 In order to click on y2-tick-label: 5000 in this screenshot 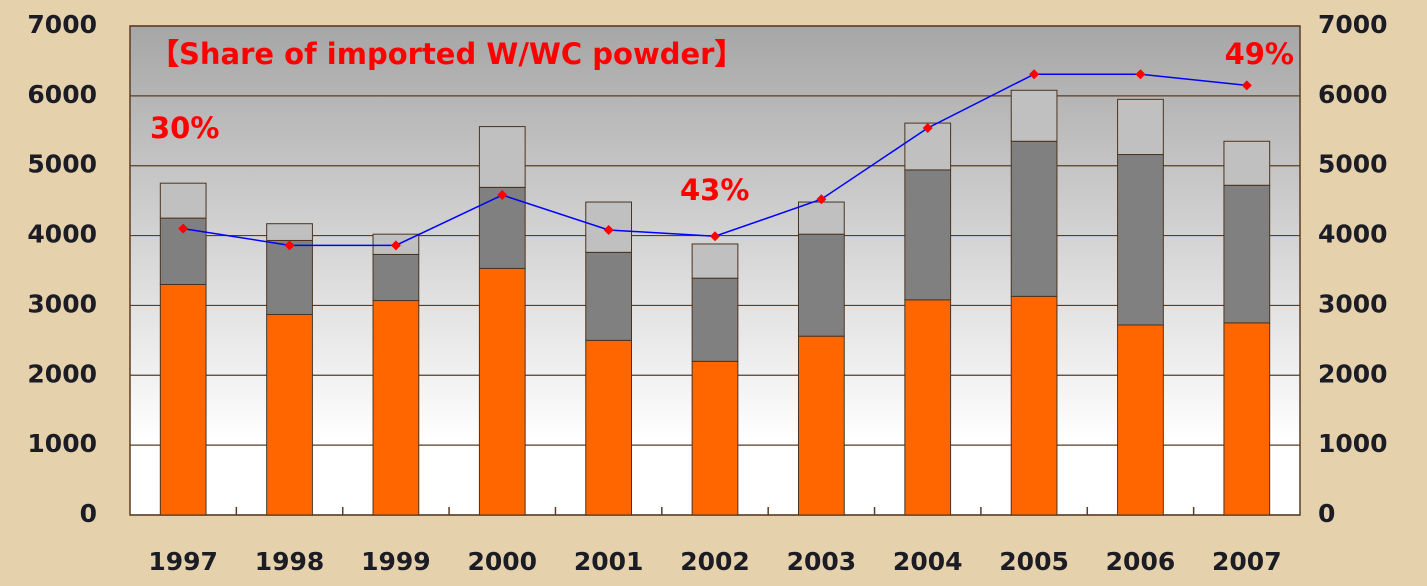, I will do `click(1353, 164)`.